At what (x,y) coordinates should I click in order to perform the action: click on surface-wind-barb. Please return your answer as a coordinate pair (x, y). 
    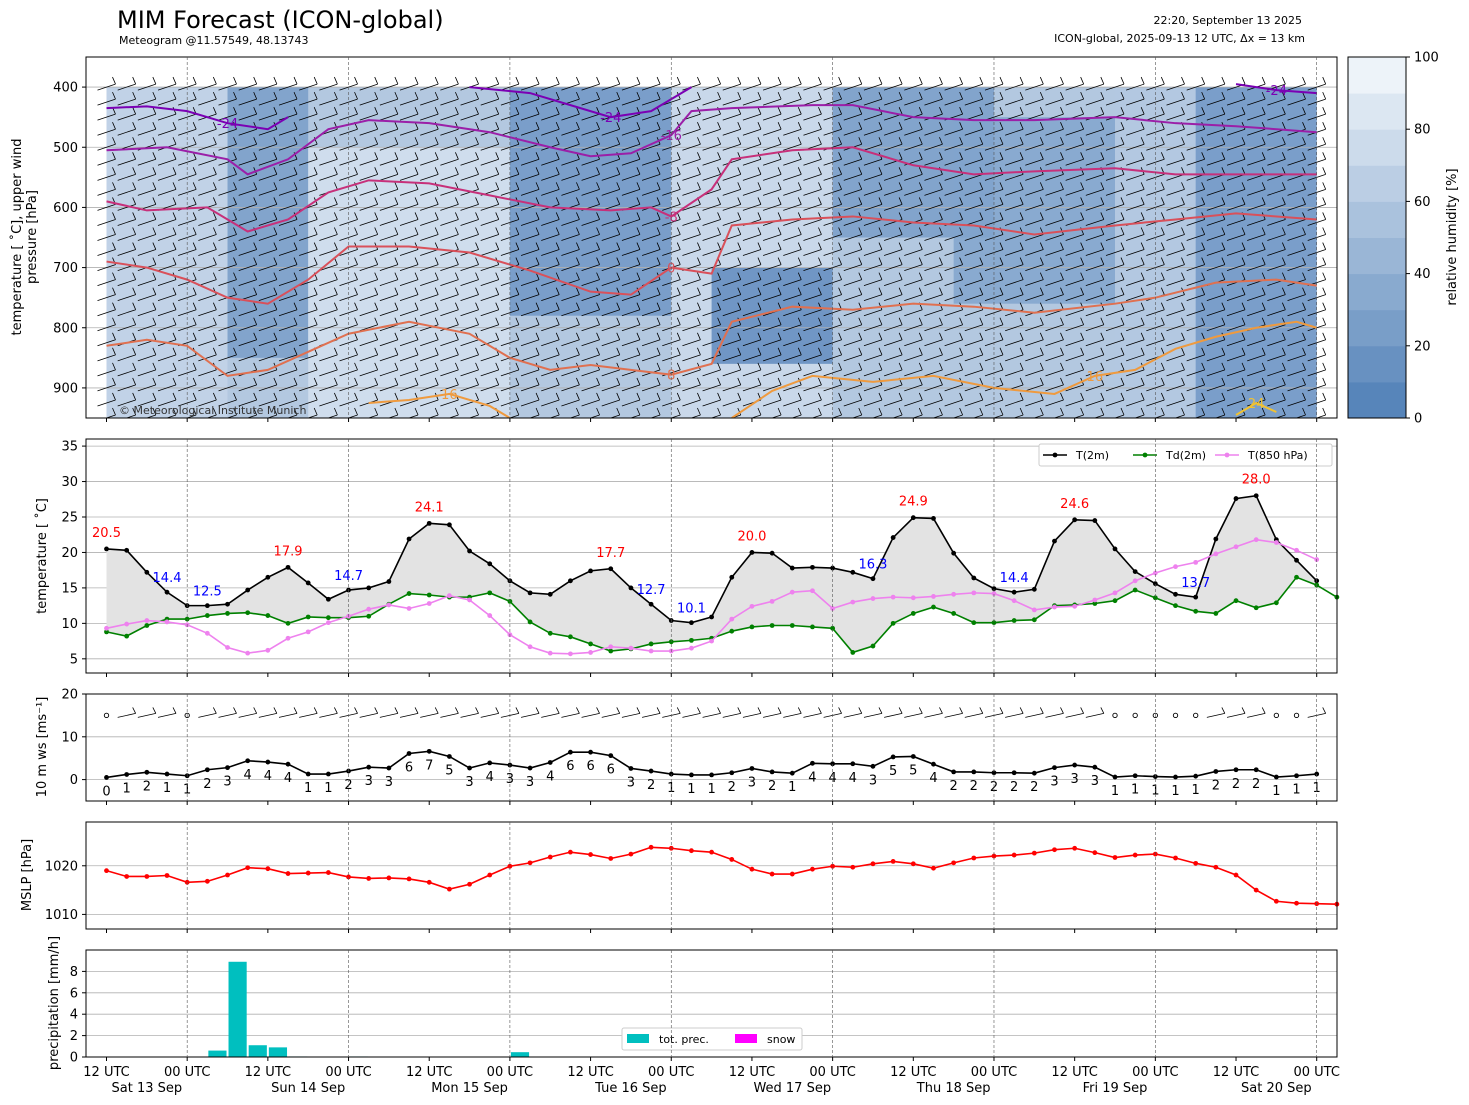
    Looking at the image, I should click on (1256, 712).